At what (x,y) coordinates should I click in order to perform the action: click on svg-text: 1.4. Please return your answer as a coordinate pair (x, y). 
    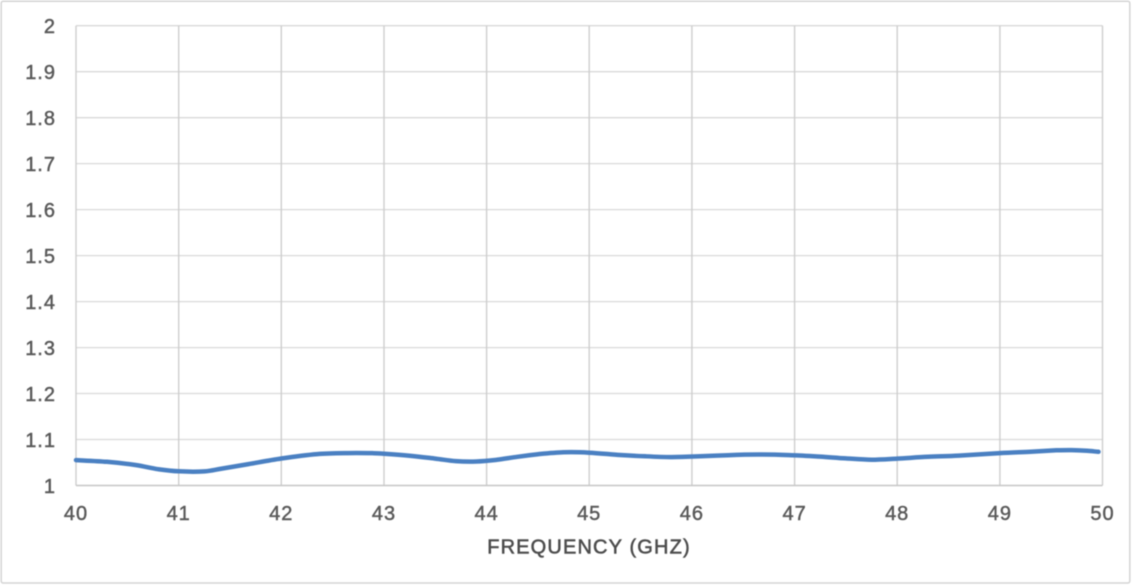
    Looking at the image, I should click on (40, 303).